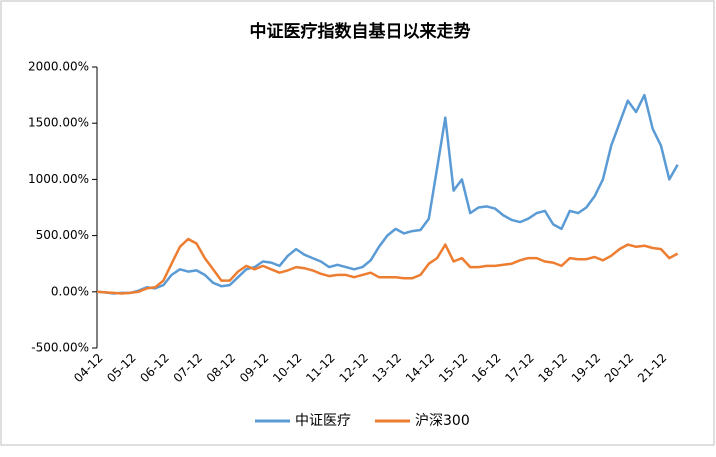  What do you see at coordinates (58, 179) in the screenshot?
I see `y-tick-label: 1000.00%` at bounding box center [58, 179].